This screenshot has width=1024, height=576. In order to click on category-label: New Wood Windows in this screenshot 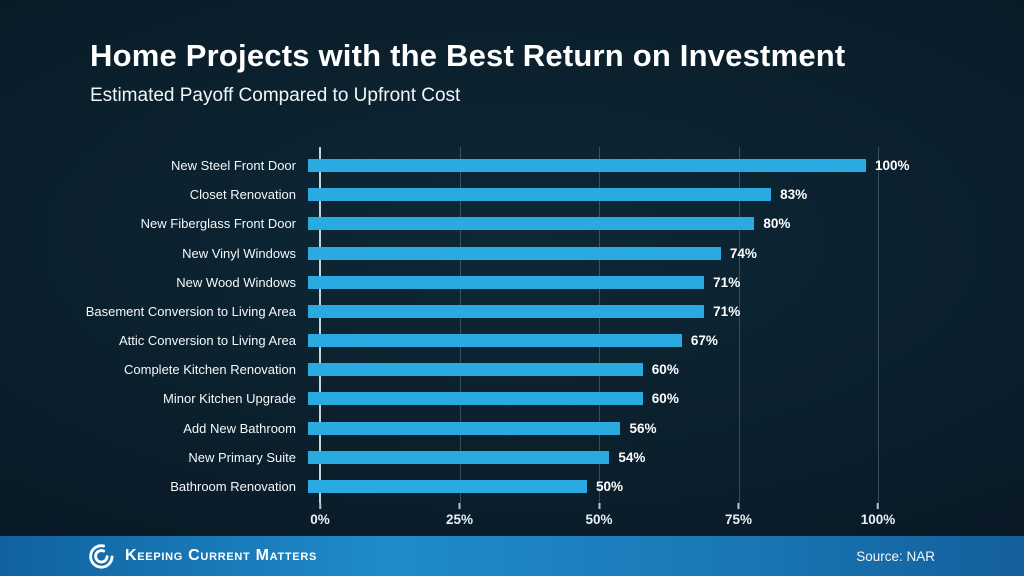, I will do `click(236, 282)`.